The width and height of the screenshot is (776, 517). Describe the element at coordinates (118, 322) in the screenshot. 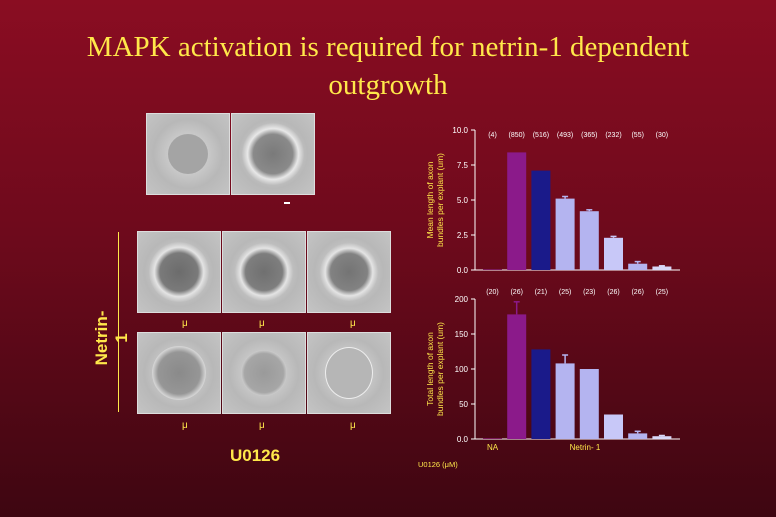

I see `netrin-bracket-line` at that location.